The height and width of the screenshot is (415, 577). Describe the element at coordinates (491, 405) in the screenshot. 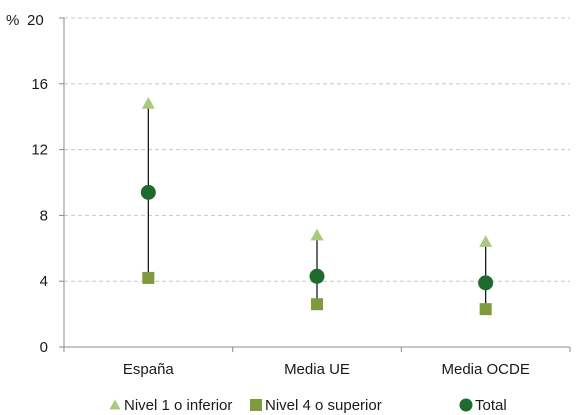

I see `legend-label: Total` at that location.